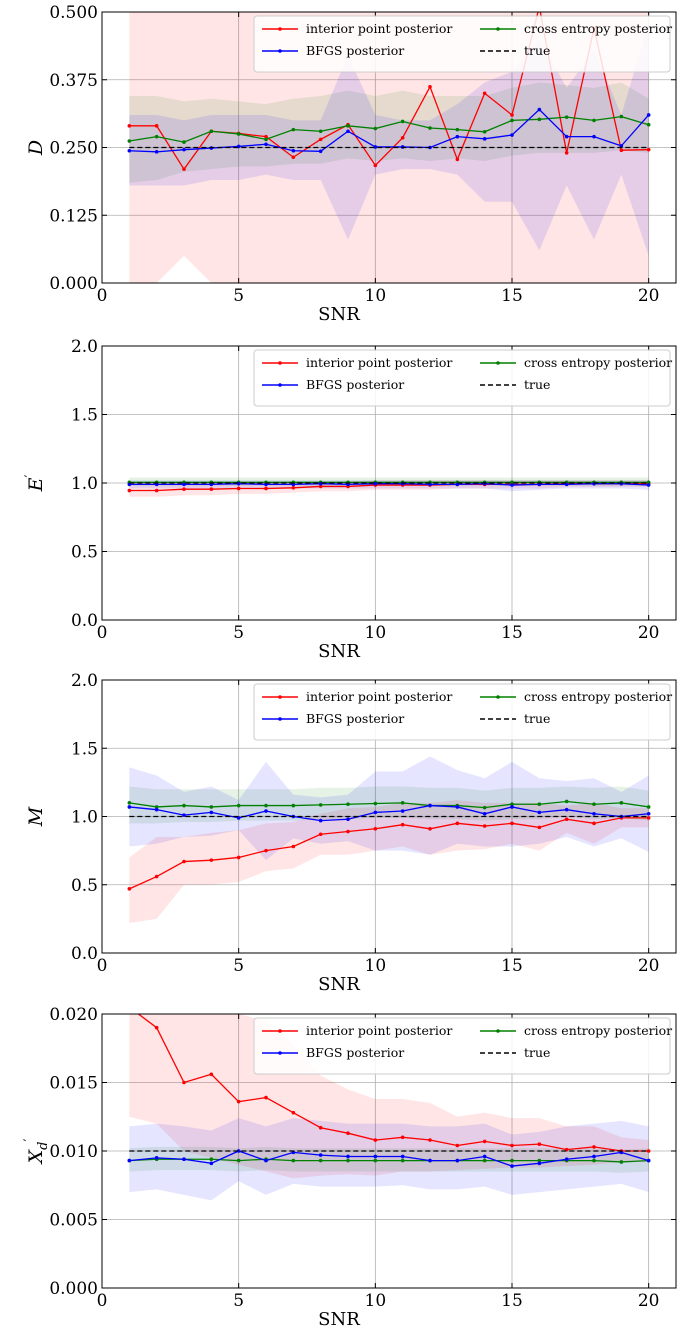 This screenshot has height=1336, width=699. What do you see at coordinates (73, 1084) in the screenshot?
I see `y-tick-label: 0.015` at bounding box center [73, 1084].